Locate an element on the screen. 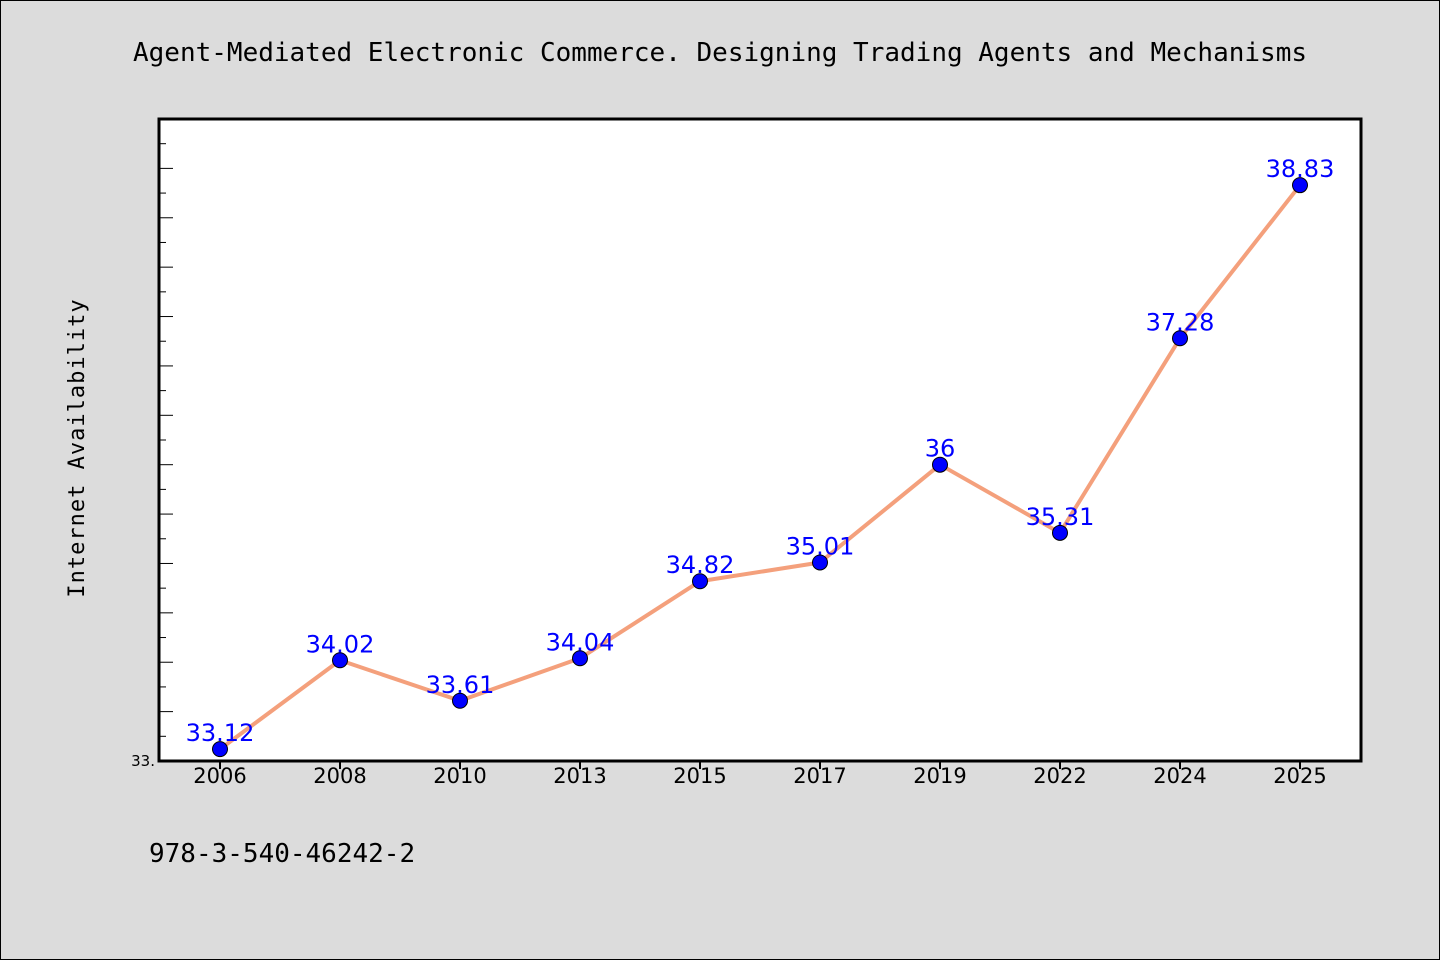  x-tick-label: 2017 is located at coordinates (819, 776).